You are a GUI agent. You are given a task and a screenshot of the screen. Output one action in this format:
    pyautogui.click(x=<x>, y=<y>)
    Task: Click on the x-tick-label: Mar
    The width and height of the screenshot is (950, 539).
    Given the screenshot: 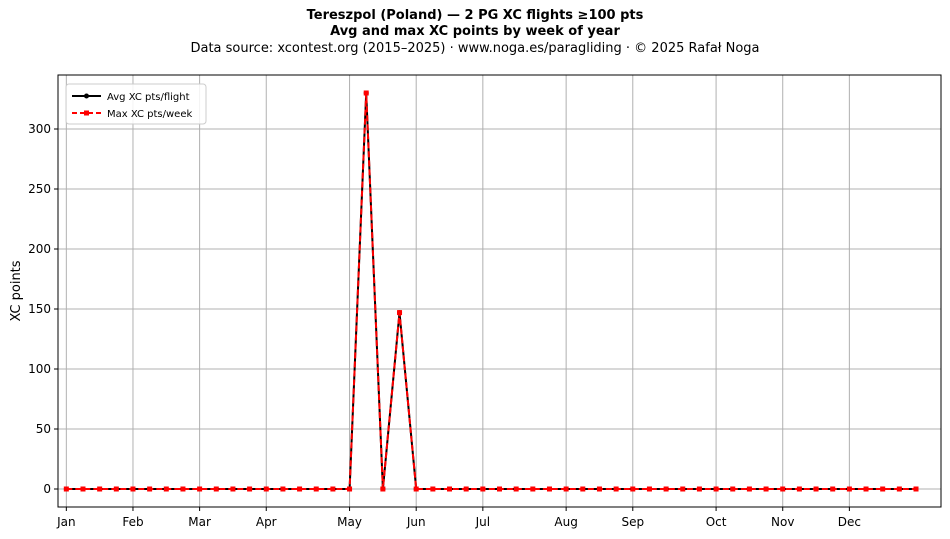 What is the action you would take?
    pyautogui.click(x=199, y=522)
    